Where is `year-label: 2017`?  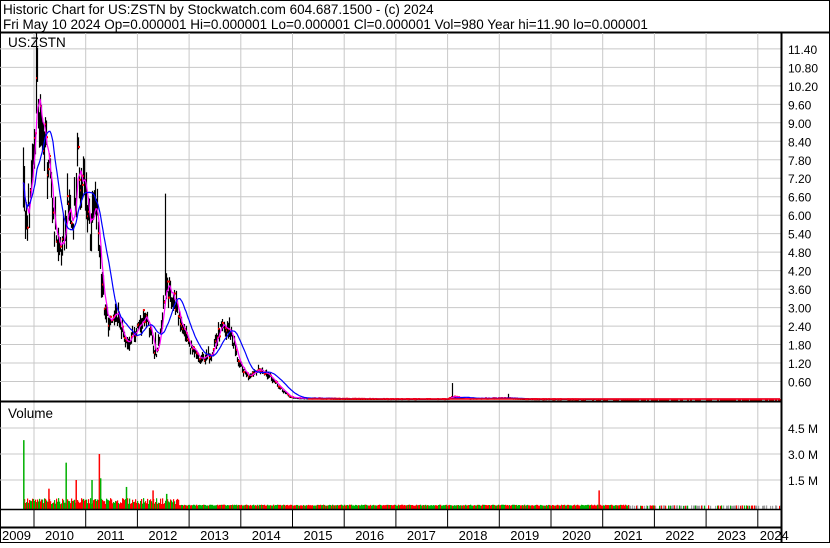 year-label: 2017 is located at coordinates (421, 535).